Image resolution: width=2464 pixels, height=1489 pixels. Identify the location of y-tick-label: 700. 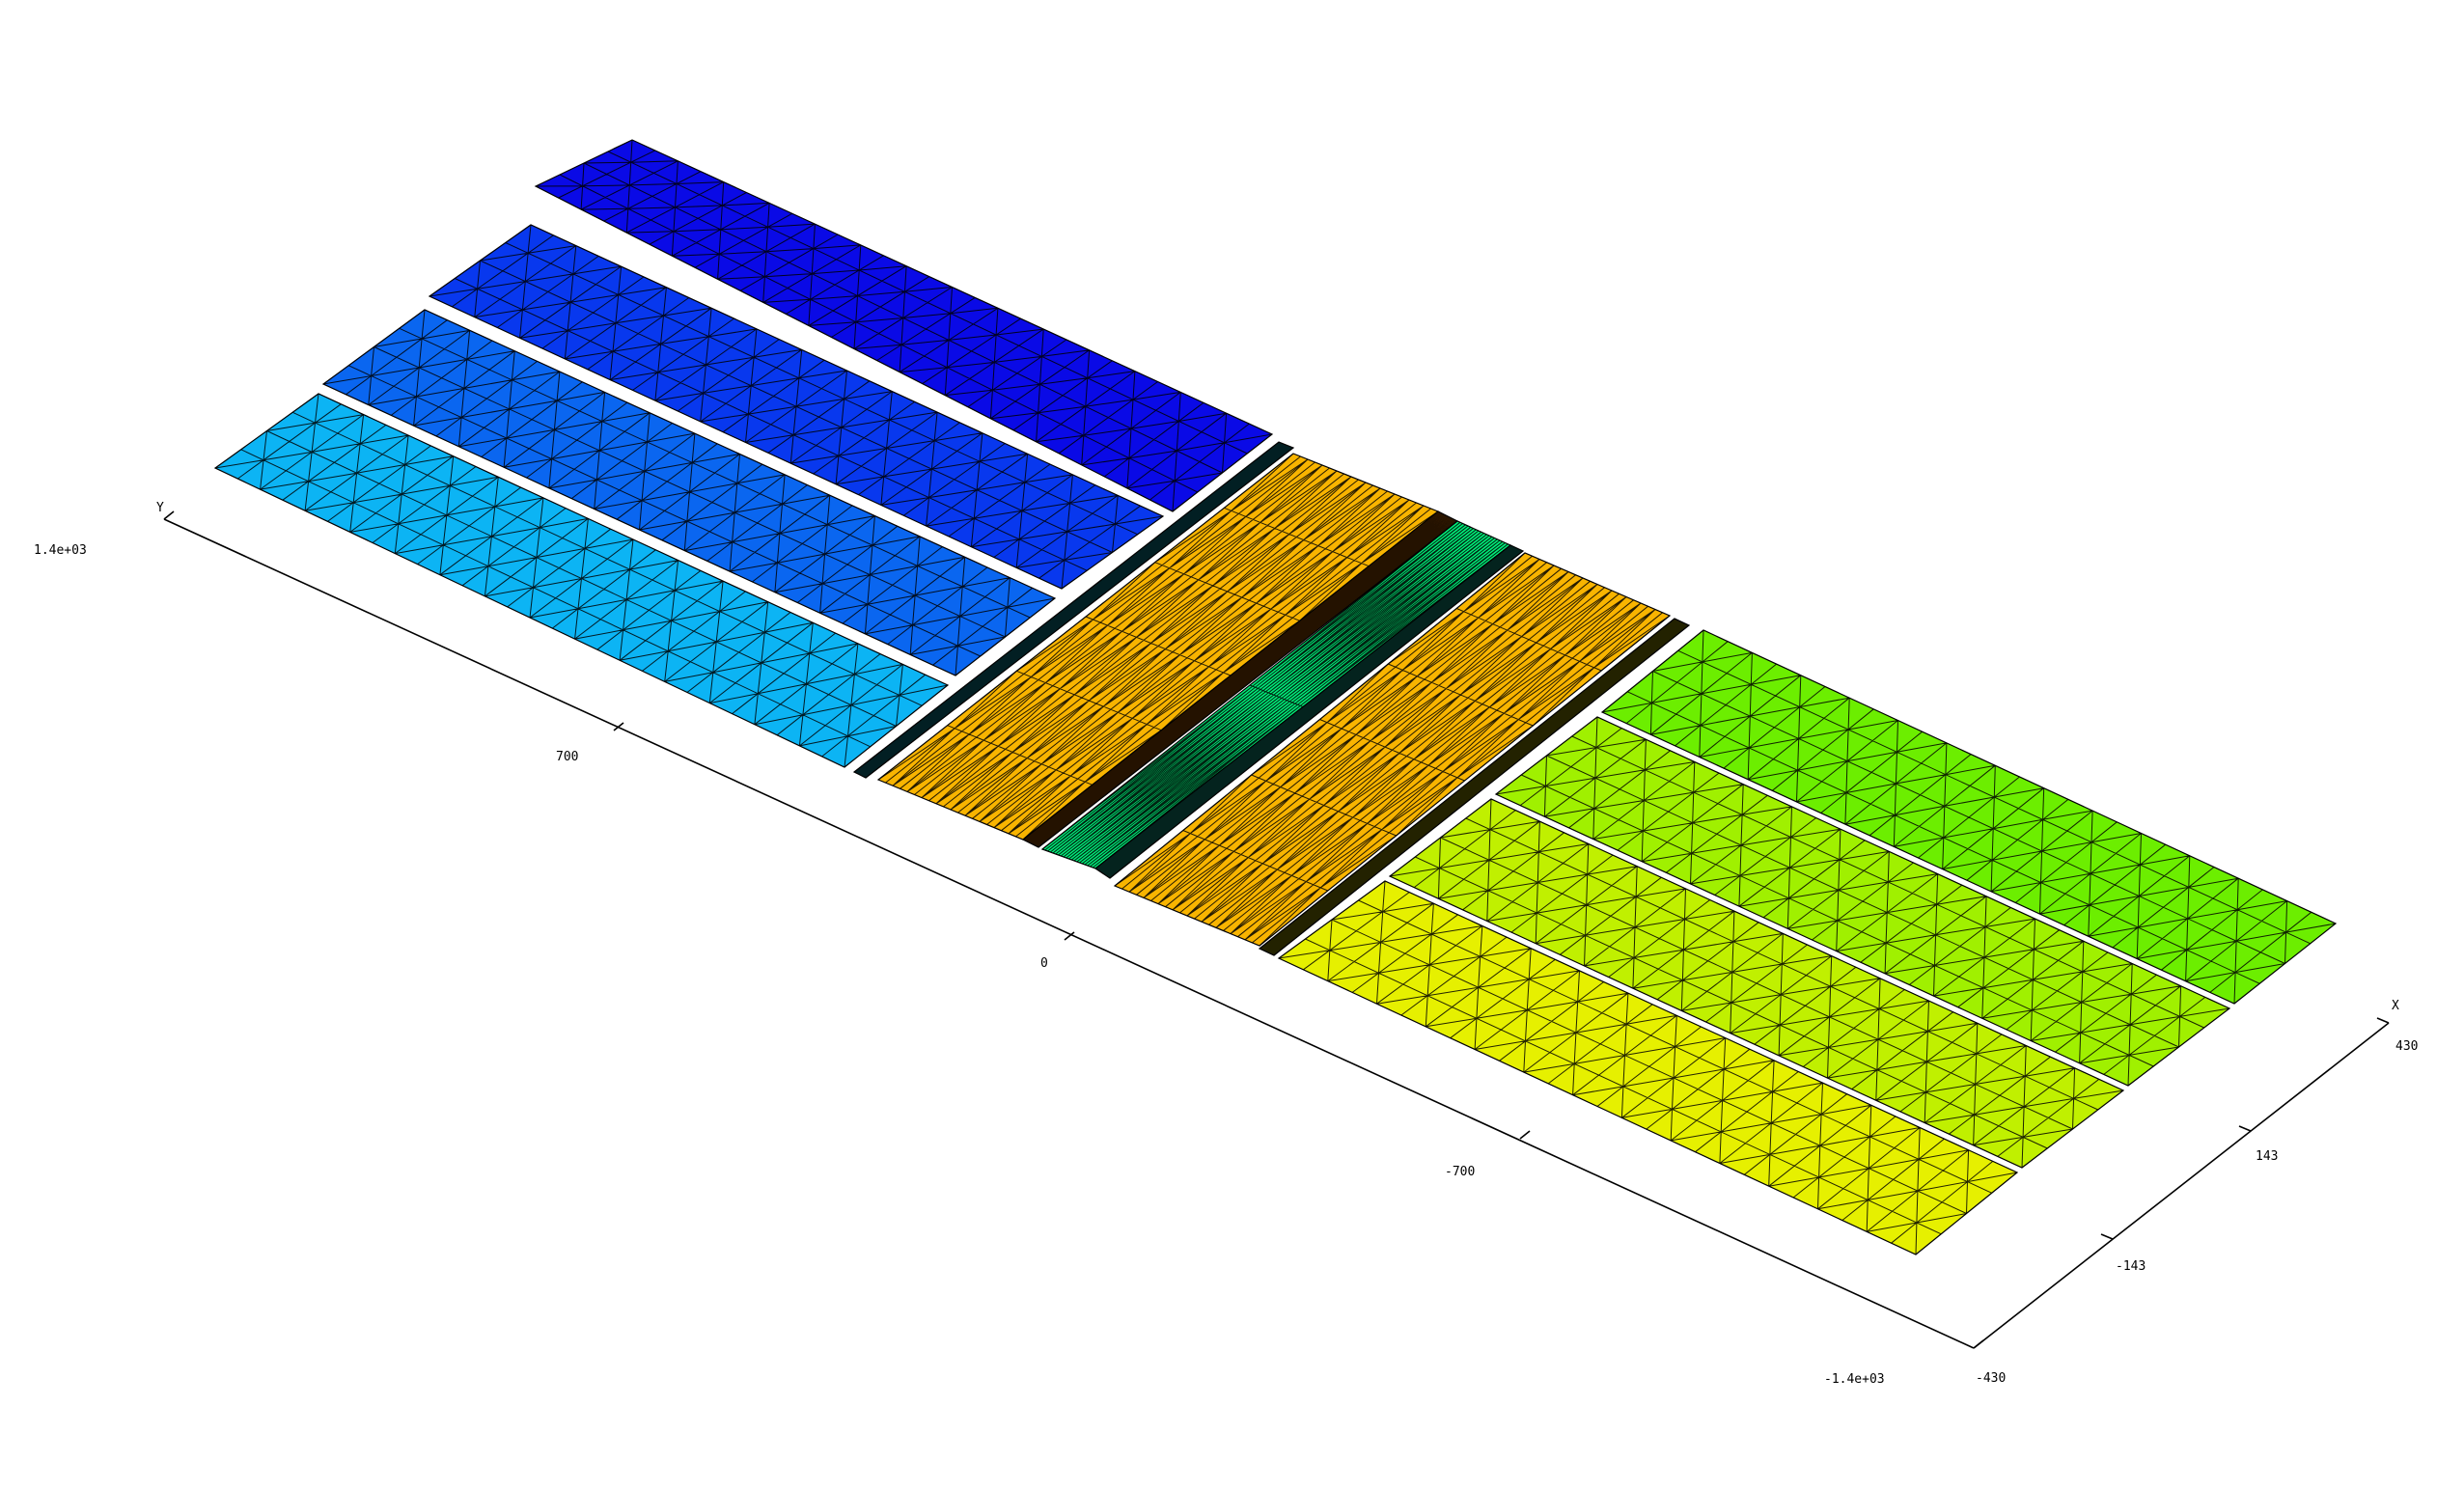
(567, 757).